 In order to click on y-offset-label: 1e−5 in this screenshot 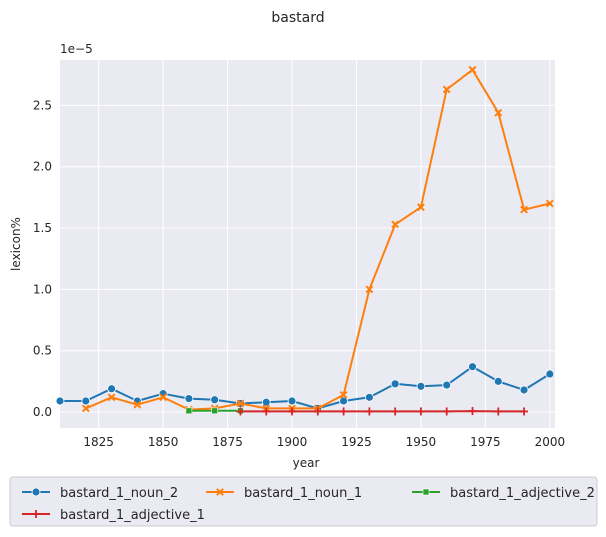, I will do `click(76, 49)`.